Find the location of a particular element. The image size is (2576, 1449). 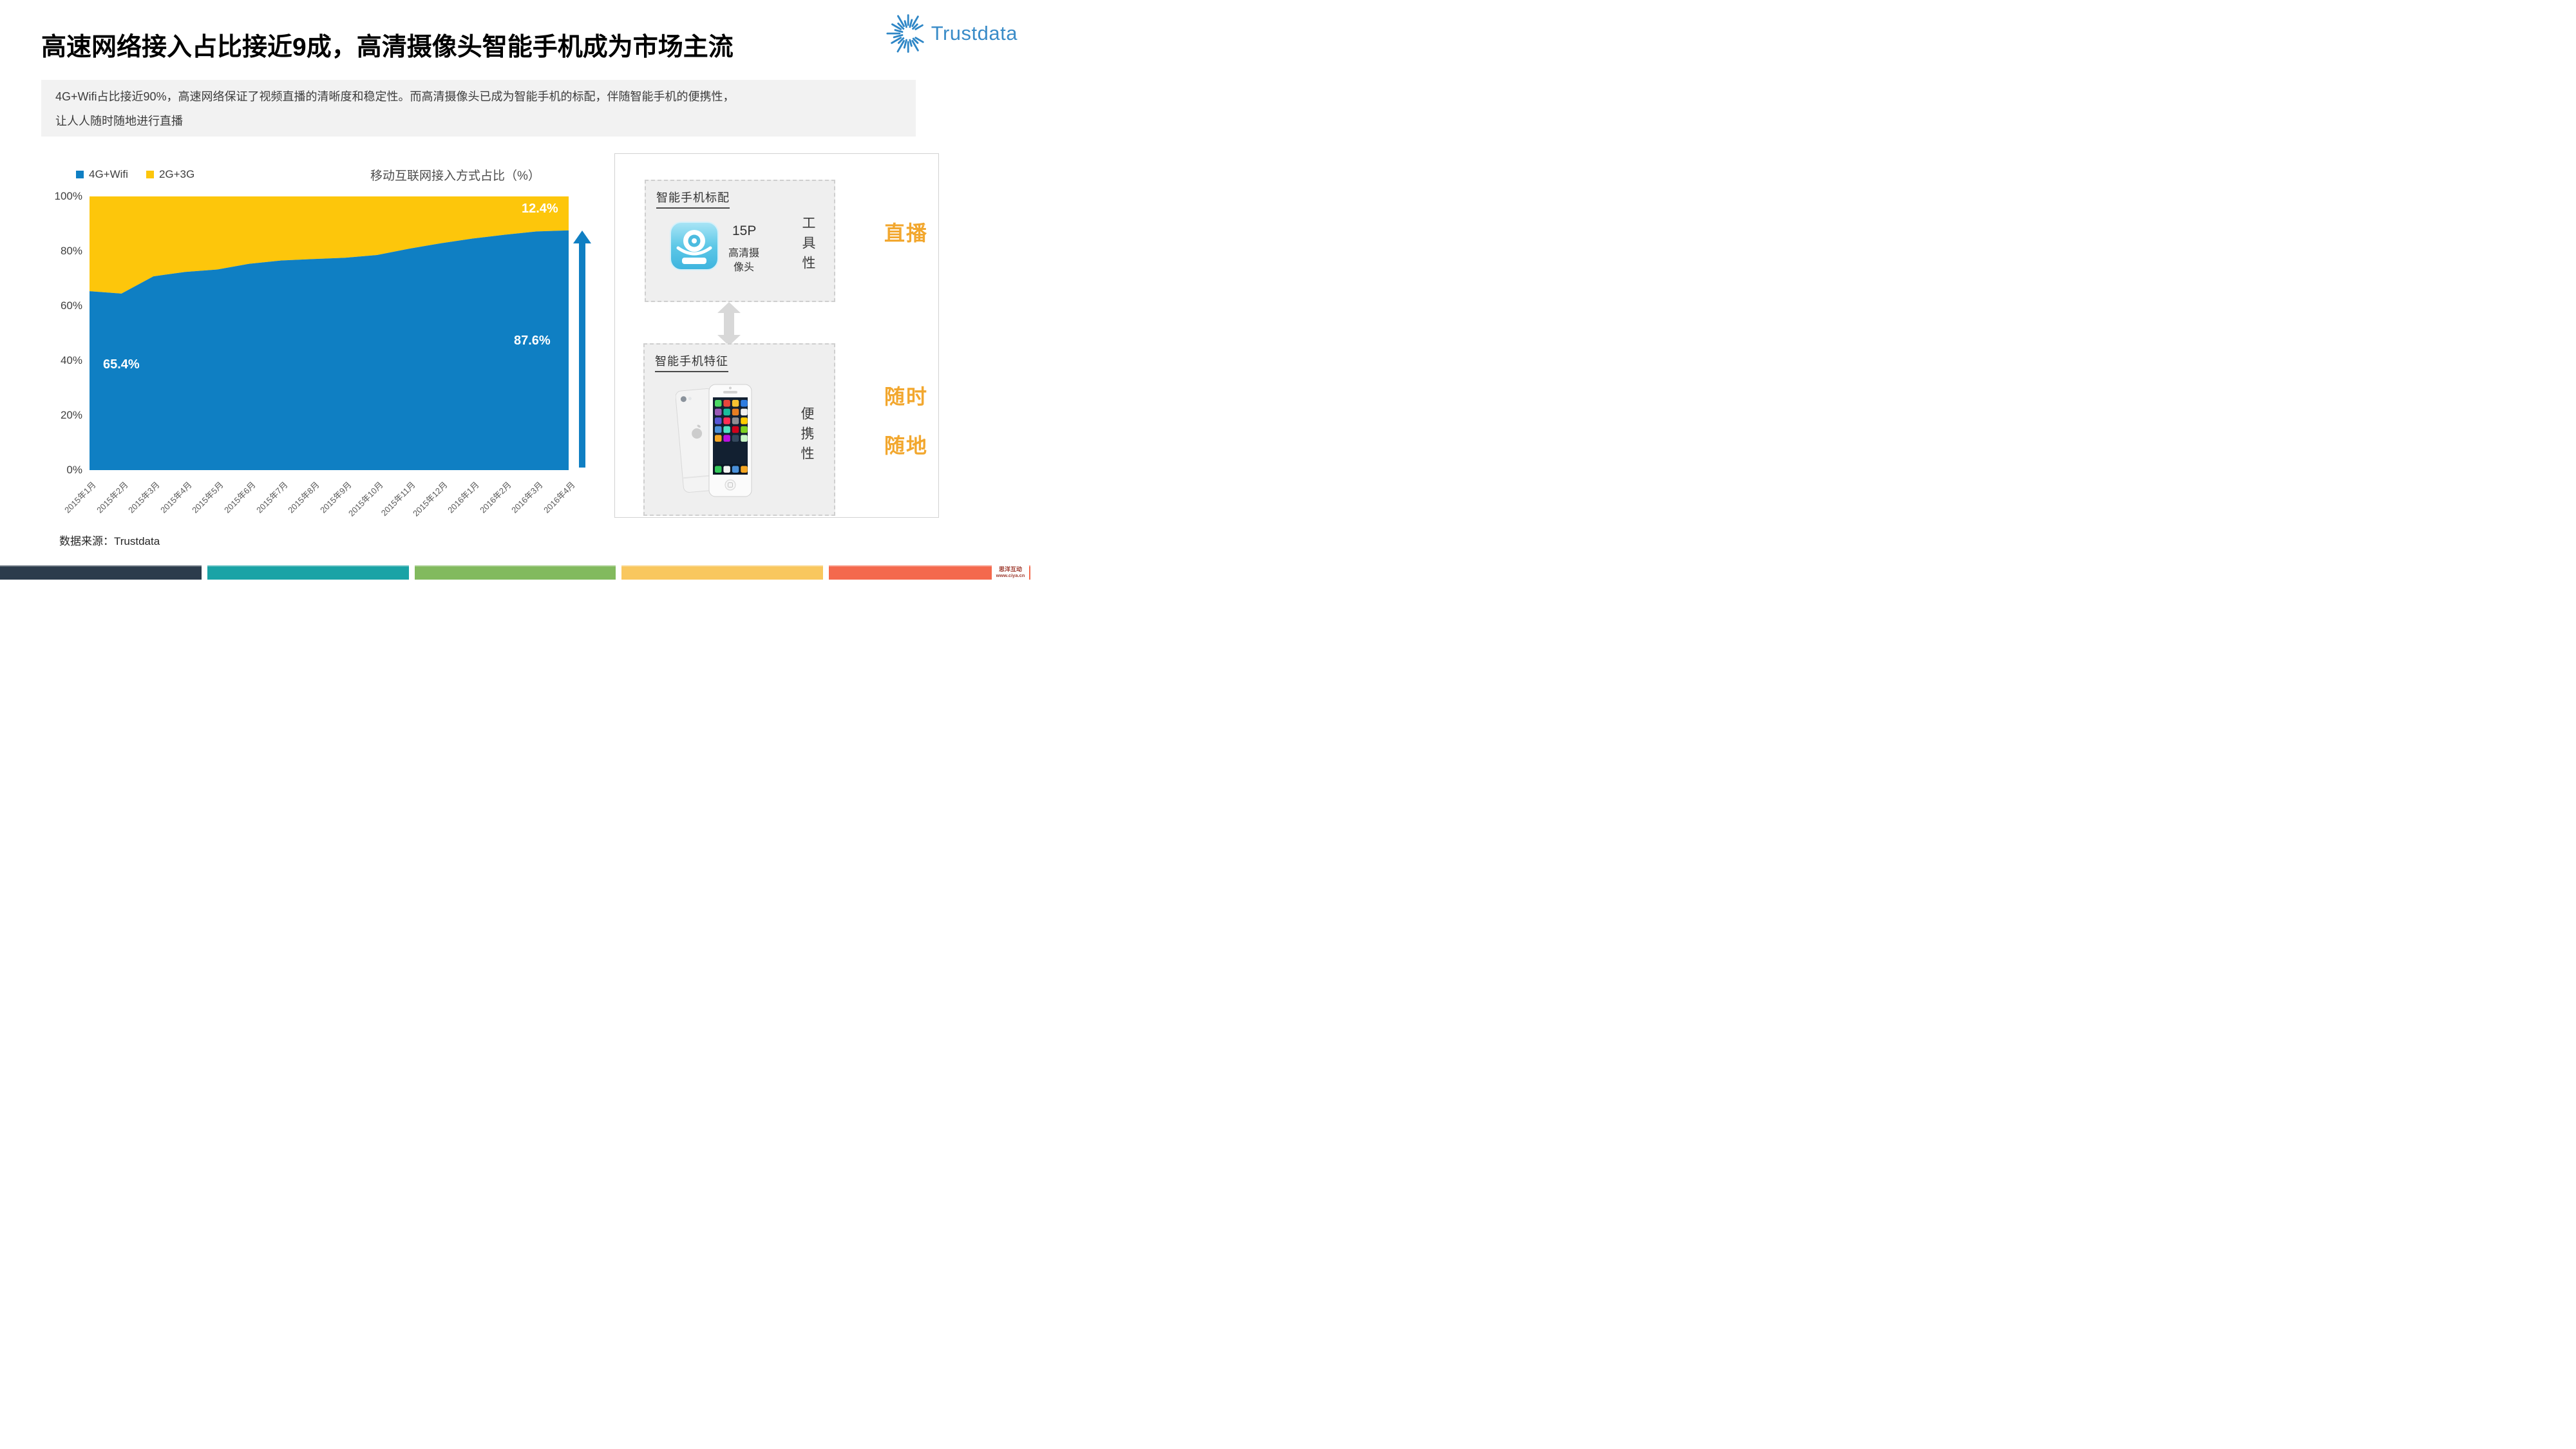

y-axis-label: 40% is located at coordinates (71, 360).